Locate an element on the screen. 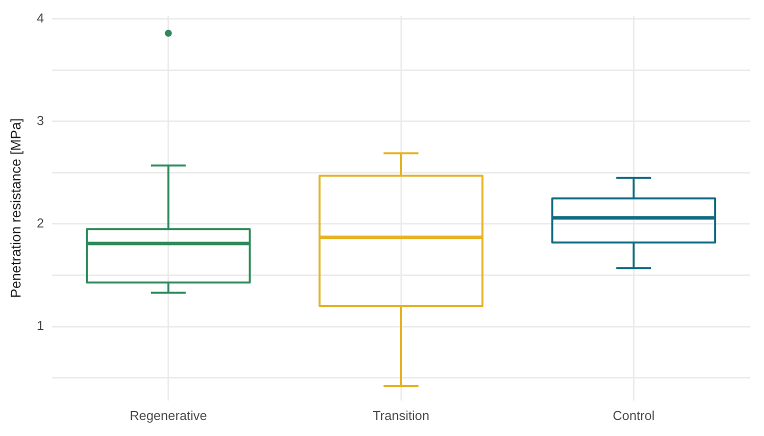 The image size is (764, 436). x-tick-label: Regenerative is located at coordinates (169, 415).